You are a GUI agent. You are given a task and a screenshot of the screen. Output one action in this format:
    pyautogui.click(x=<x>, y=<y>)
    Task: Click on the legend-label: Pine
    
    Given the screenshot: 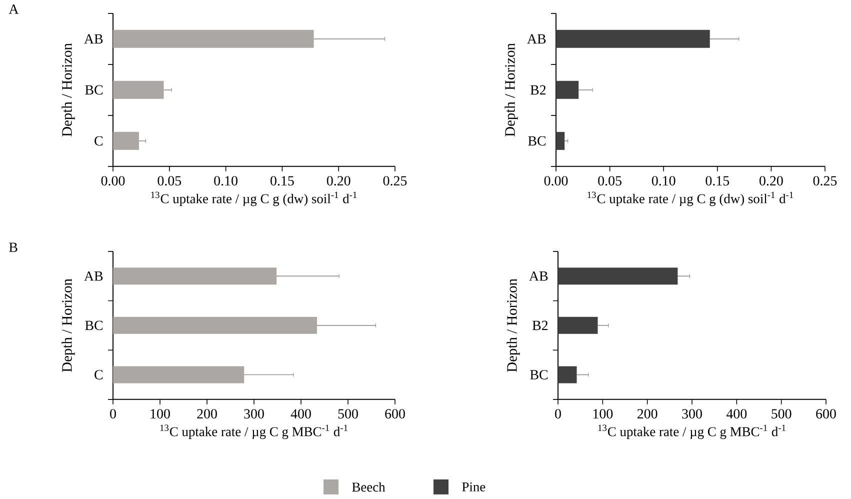 What is the action you would take?
    pyautogui.click(x=474, y=487)
    